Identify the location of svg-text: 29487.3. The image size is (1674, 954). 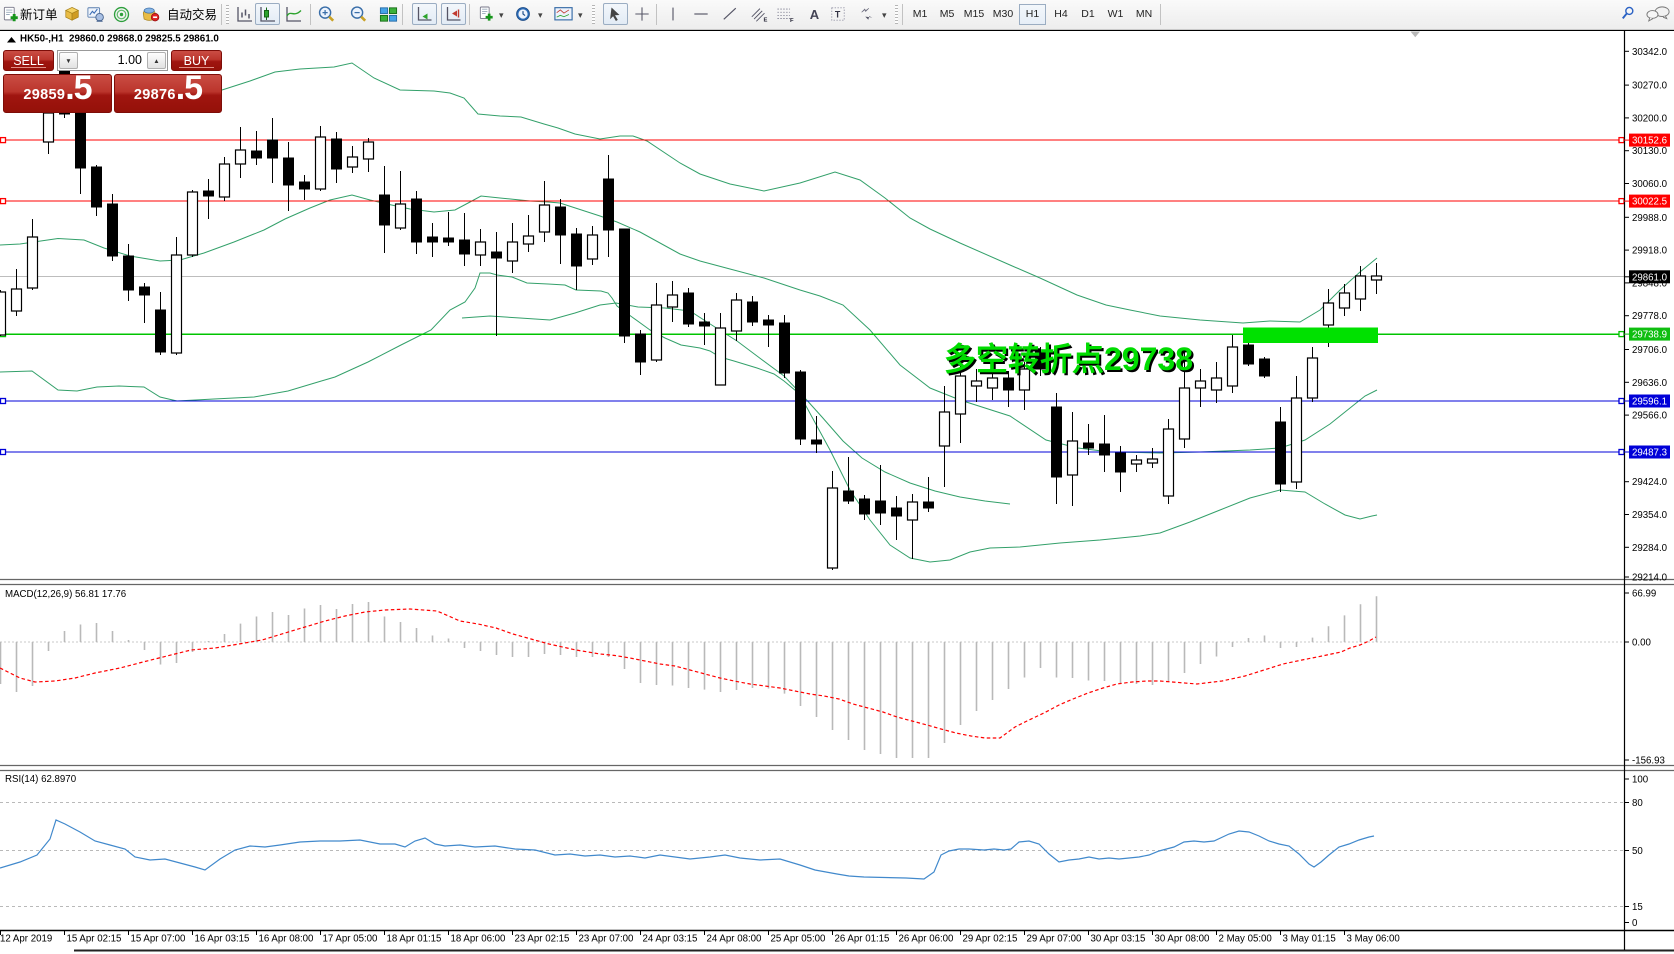
(1649, 453).